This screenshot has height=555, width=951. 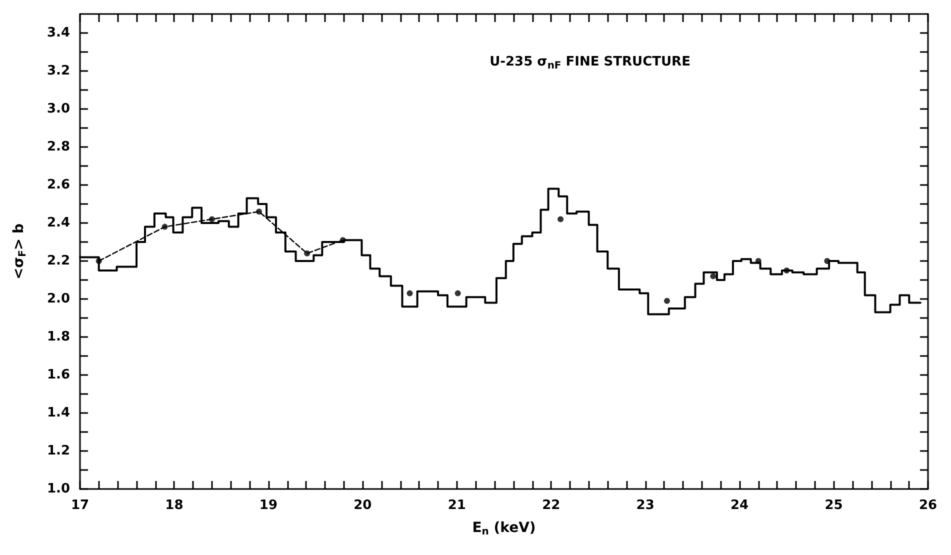 I want to click on y-tick-label: 2.0, so click(x=58, y=299).